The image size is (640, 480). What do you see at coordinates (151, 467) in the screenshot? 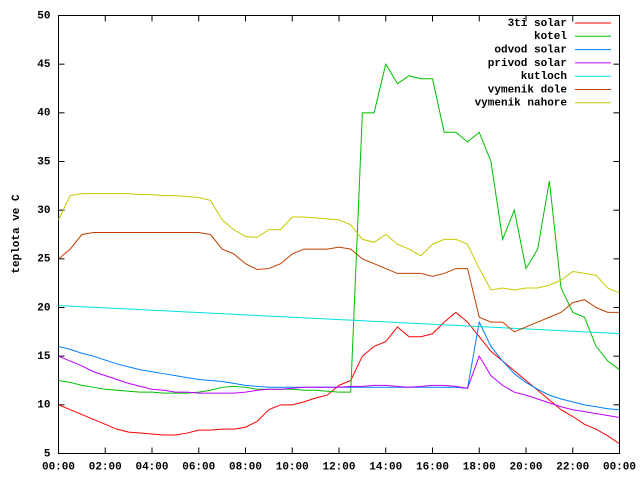
I see `x-tick-label: 04:00` at bounding box center [151, 467].